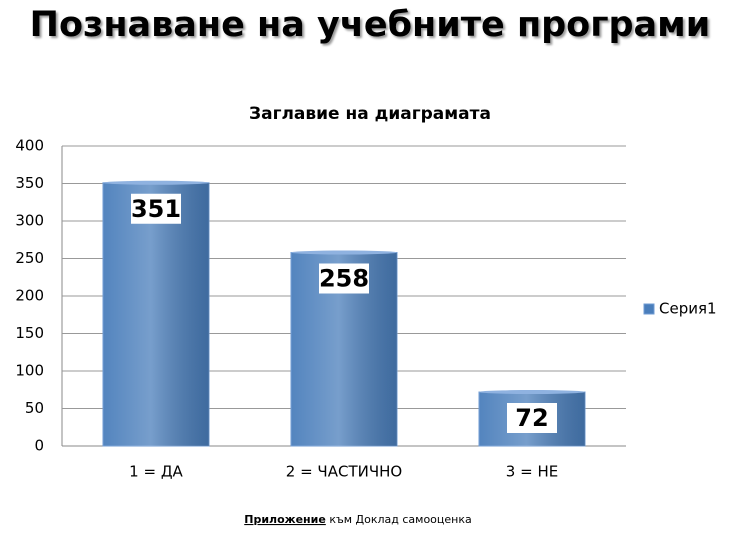 This screenshot has height=533, width=737. Describe the element at coordinates (39, 446) in the screenshot. I see `y-tick-label: 0` at that location.